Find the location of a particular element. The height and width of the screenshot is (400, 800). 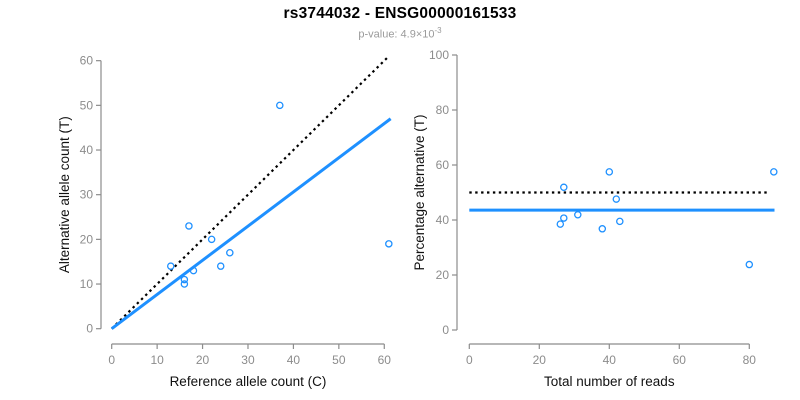

y-tick-label: 50 is located at coordinates (87, 105).